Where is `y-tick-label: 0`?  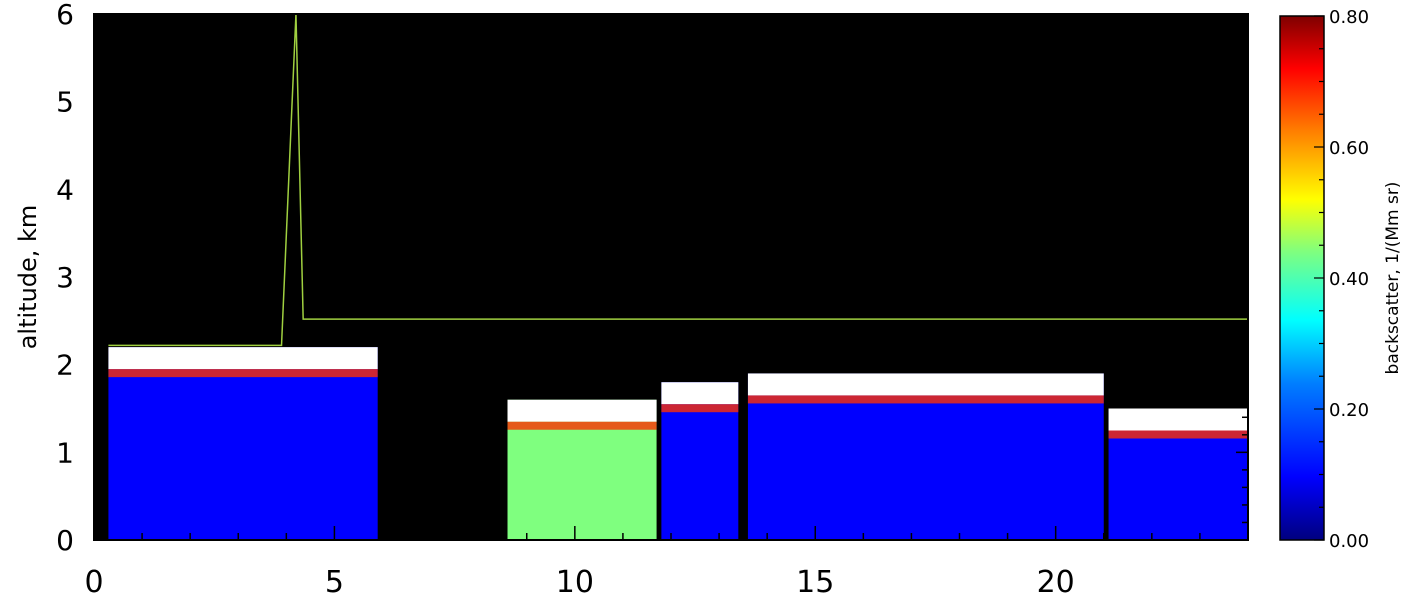 y-tick-label: 0 is located at coordinates (65, 540).